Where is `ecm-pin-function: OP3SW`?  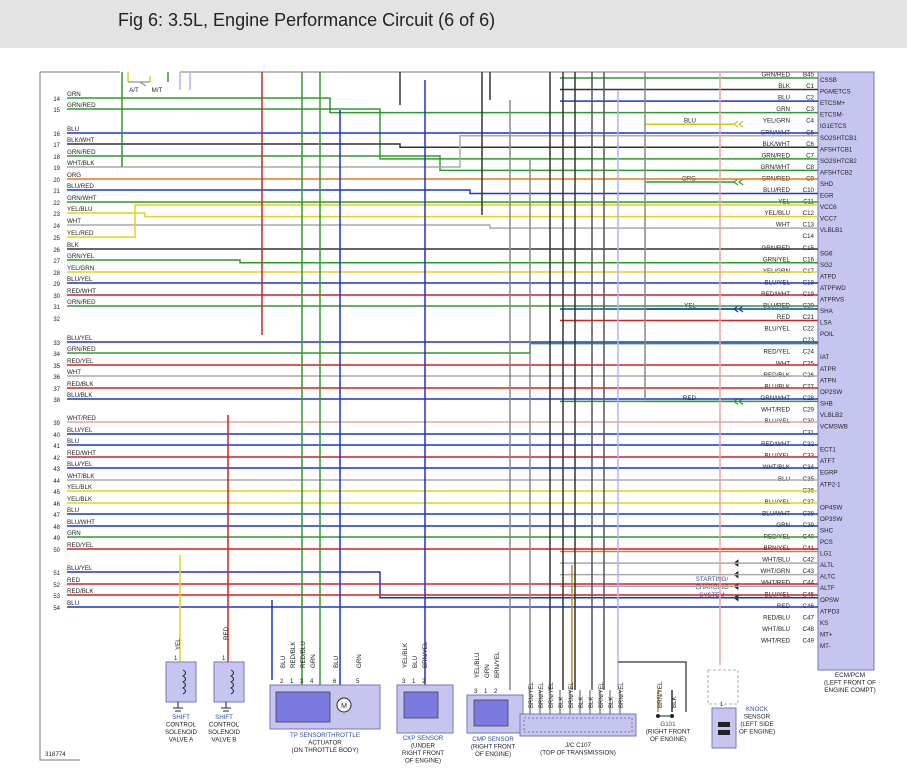 ecm-pin-function: OP3SW is located at coordinates (831, 519).